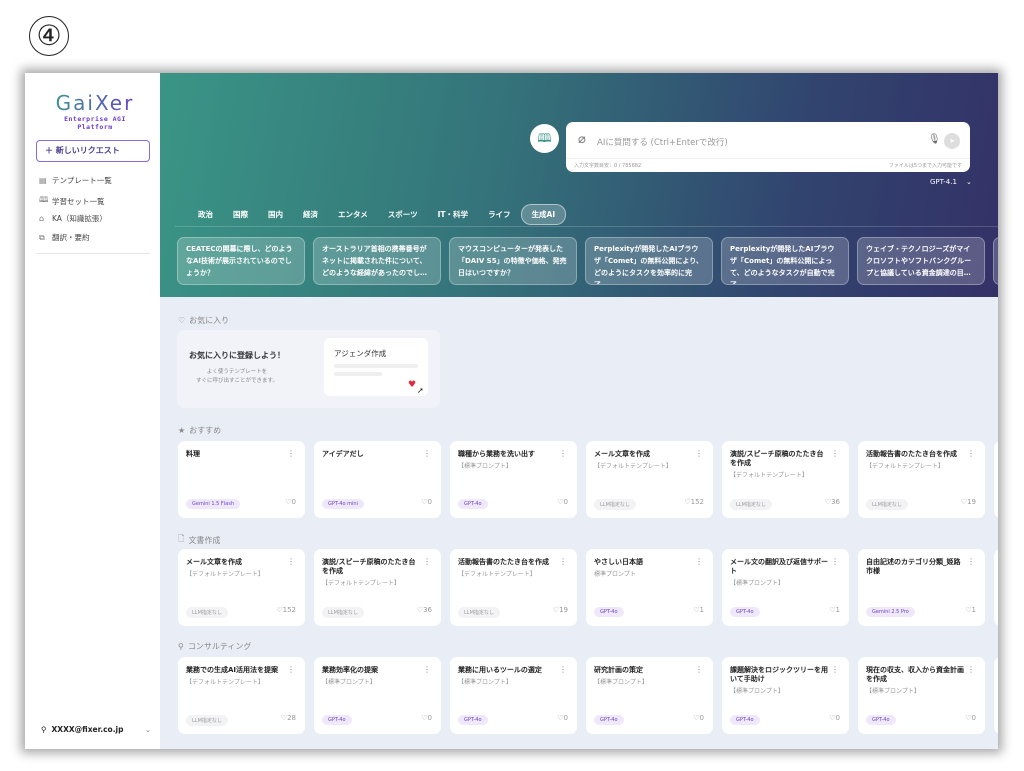  What do you see at coordinates (513, 479) in the screenshot?
I see `template-card: 職種から業務を洗い出す 【標準プロンプト】 ⋮ GPT-4o ♡0` at bounding box center [513, 479].